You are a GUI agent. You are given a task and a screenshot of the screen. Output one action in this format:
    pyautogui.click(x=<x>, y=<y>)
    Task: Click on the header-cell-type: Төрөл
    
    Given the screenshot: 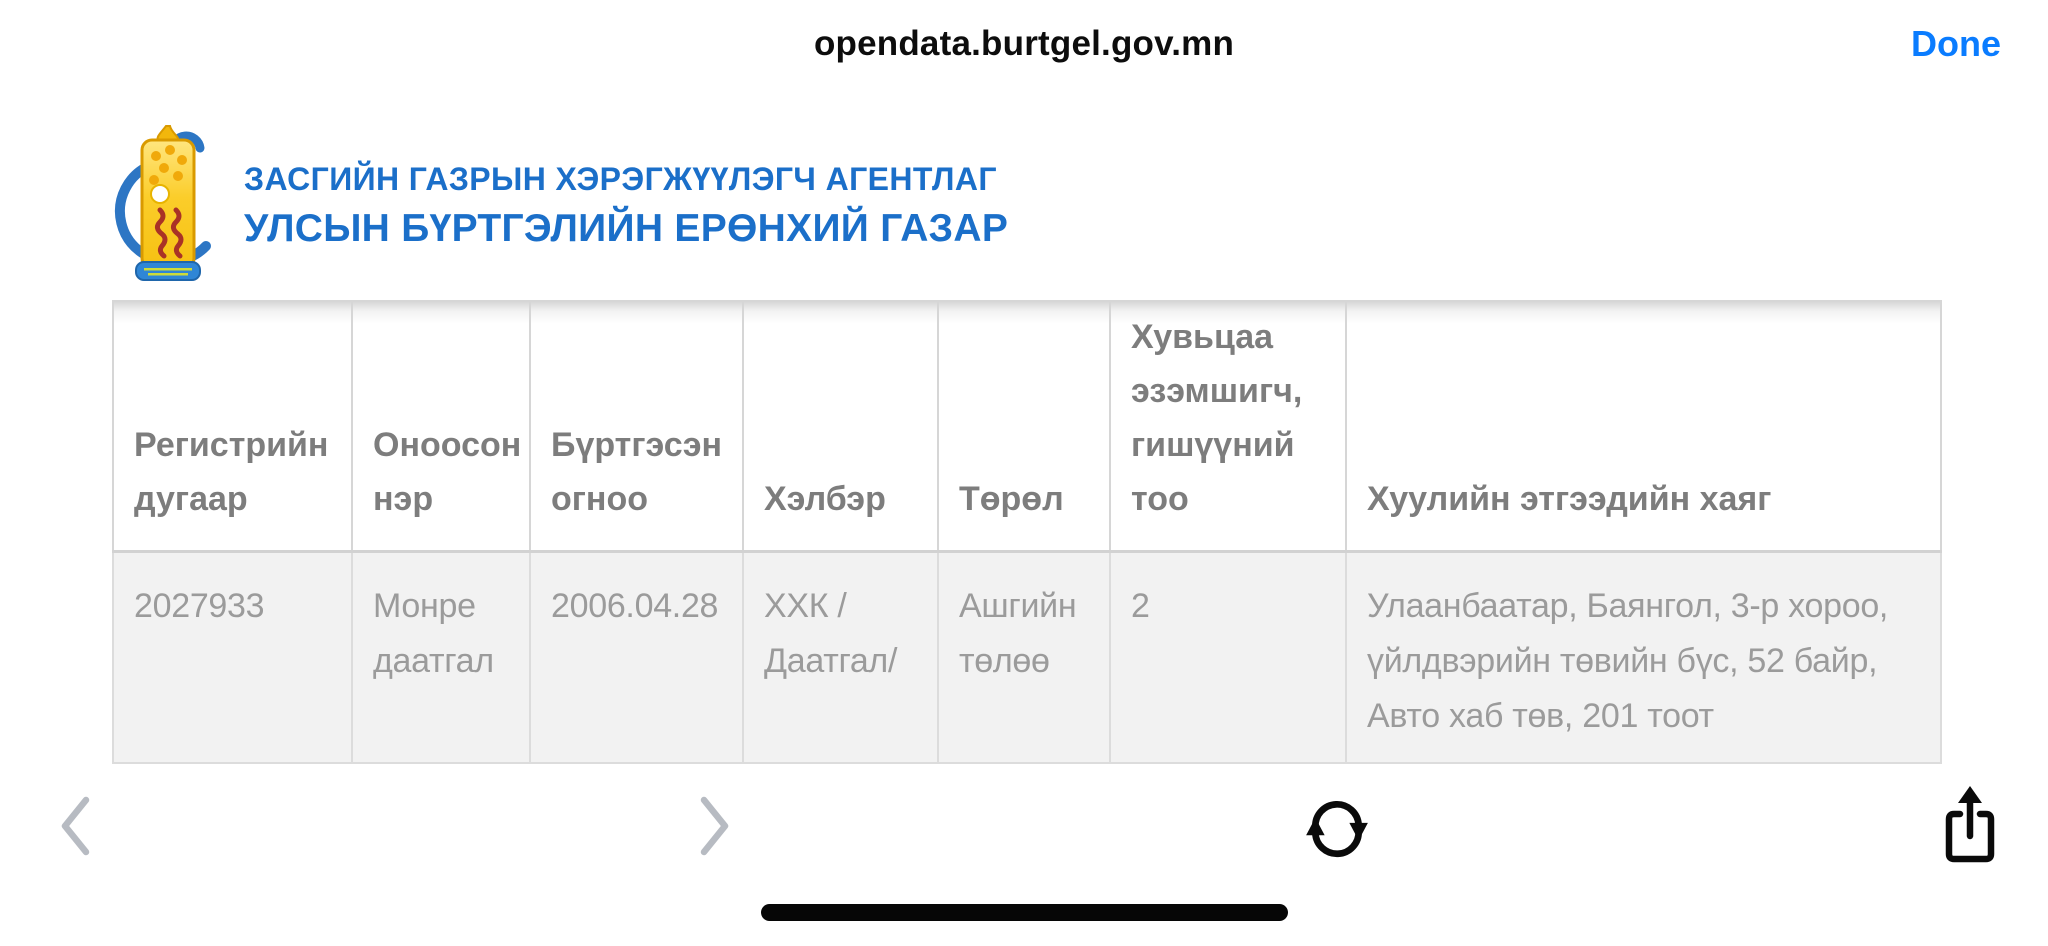 What is the action you would take?
    pyautogui.click(x=1024, y=426)
    